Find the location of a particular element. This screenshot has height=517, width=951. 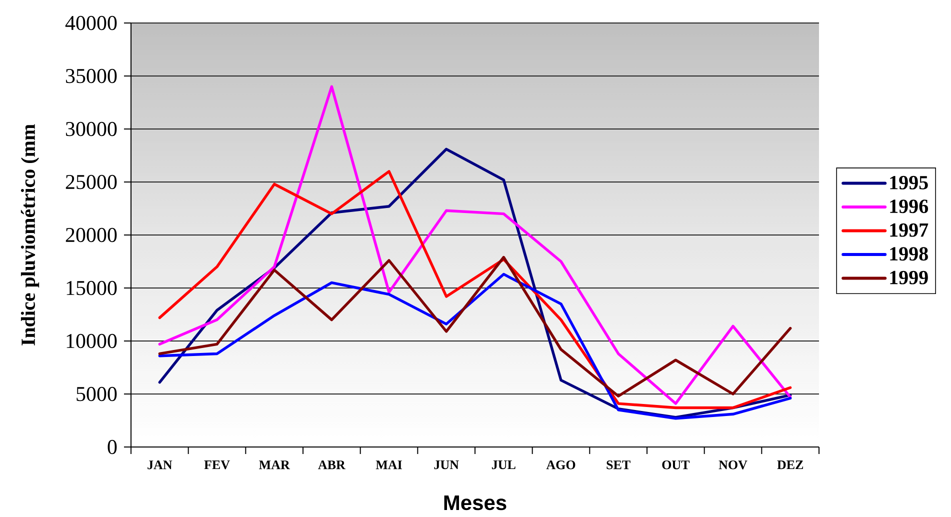

y-tick-label: 0 is located at coordinates (112, 447).